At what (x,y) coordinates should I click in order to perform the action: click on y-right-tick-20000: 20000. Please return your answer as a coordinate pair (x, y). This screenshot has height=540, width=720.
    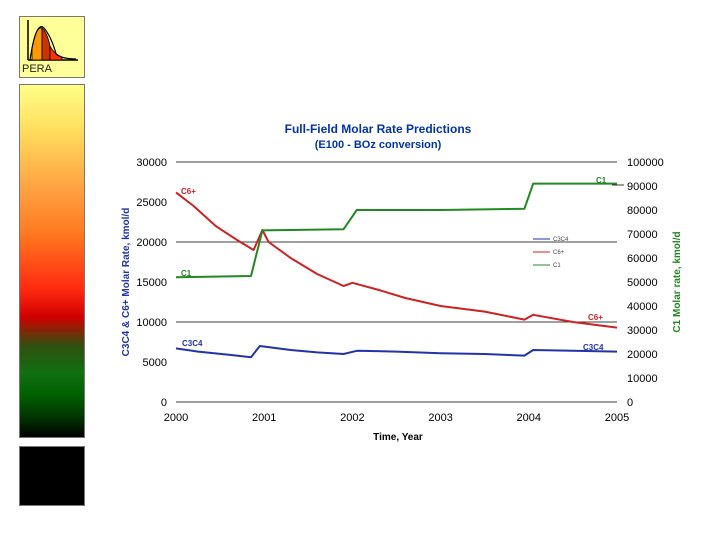
    Looking at the image, I should click on (642, 355).